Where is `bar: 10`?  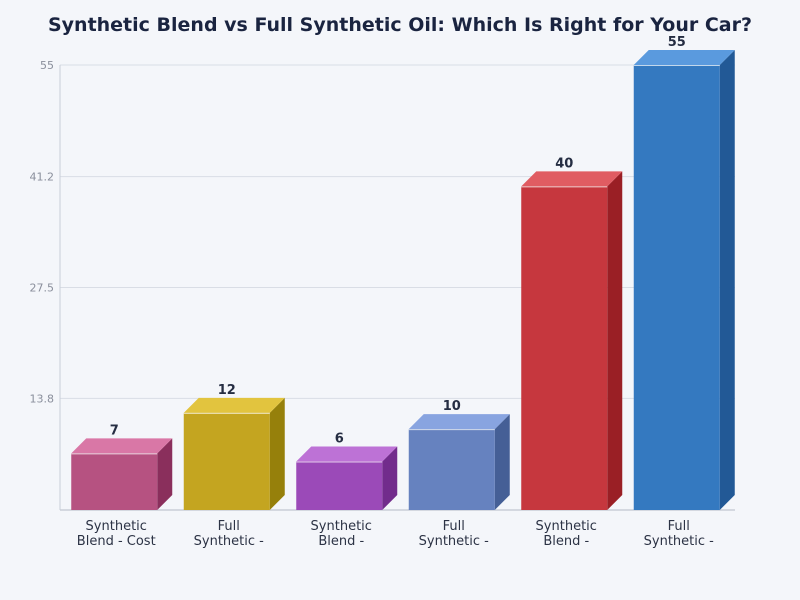 bar: 10 is located at coordinates (459, 454).